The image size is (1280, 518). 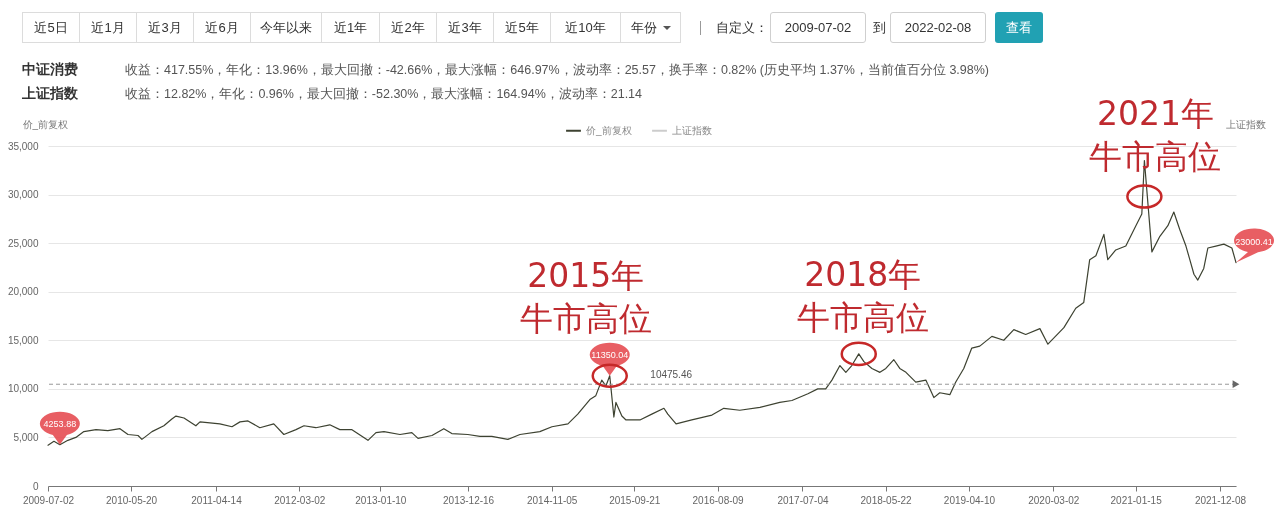 What do you see at coordinates (522, 27) in the screenshot?
I see `tab-button: 近5年` at bounding box center [522, 27].